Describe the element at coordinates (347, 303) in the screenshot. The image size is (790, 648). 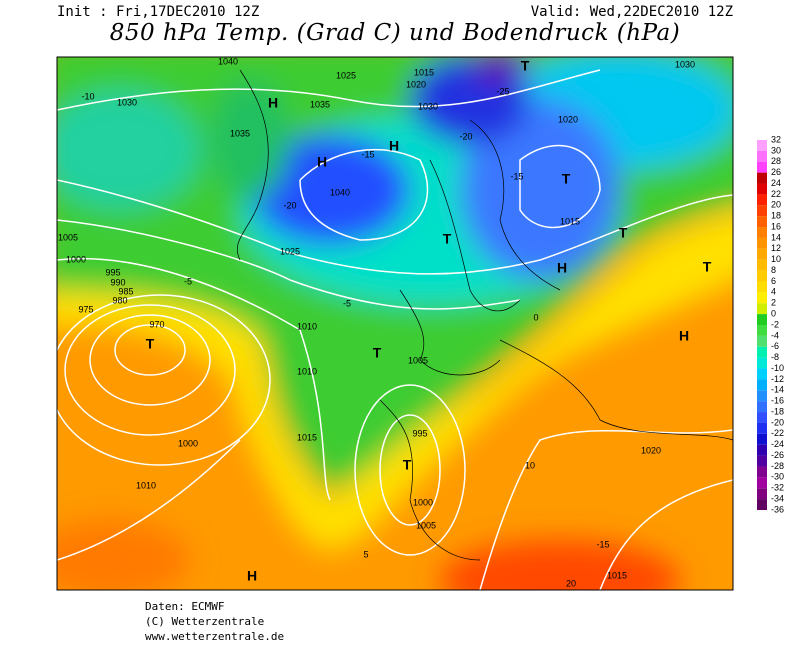
I see `map-label: -5` at that location.